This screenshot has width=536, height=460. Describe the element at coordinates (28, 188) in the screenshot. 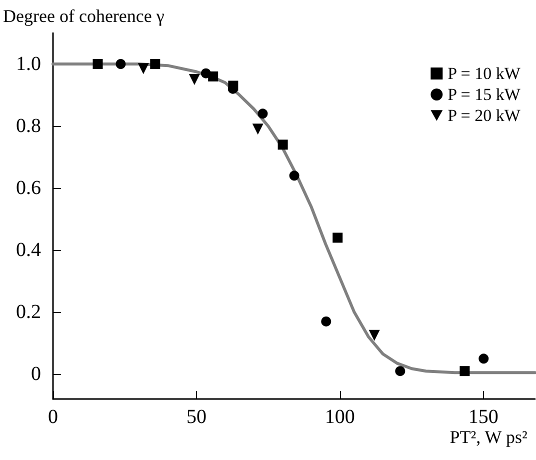

I see `y-tick-label: 0.6` at that location.